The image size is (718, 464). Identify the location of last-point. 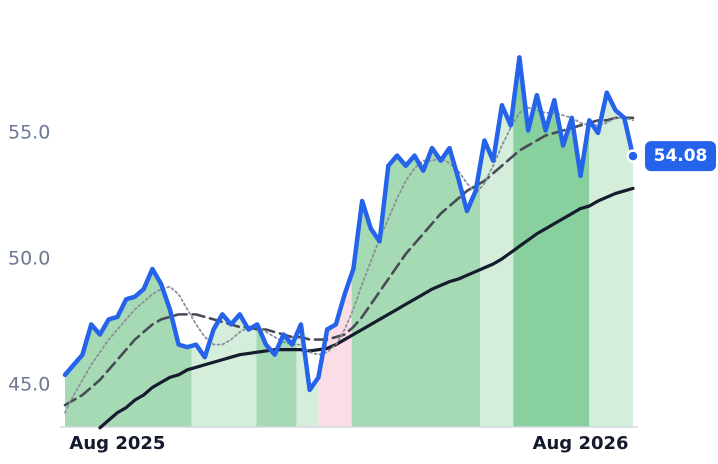
(633, 156).